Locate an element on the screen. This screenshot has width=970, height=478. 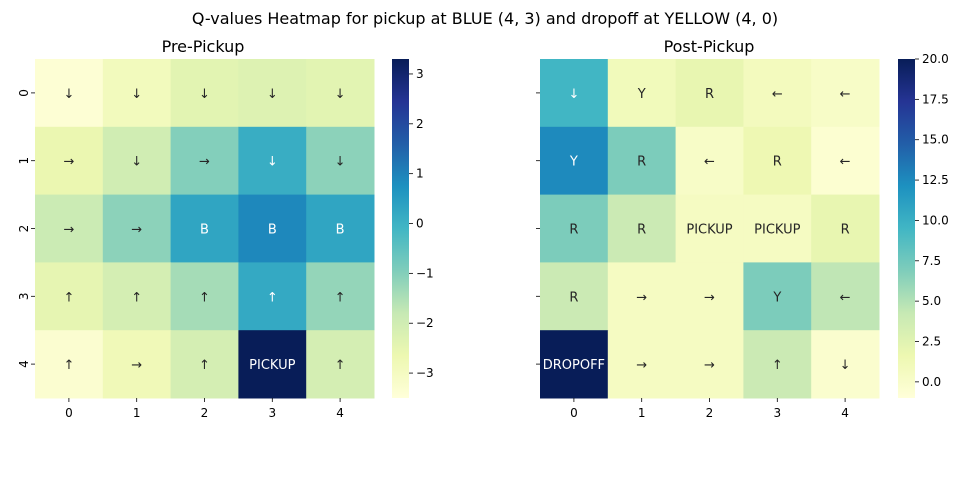
colorbar-tick-label: 0 is located at coordinates (420, 224).